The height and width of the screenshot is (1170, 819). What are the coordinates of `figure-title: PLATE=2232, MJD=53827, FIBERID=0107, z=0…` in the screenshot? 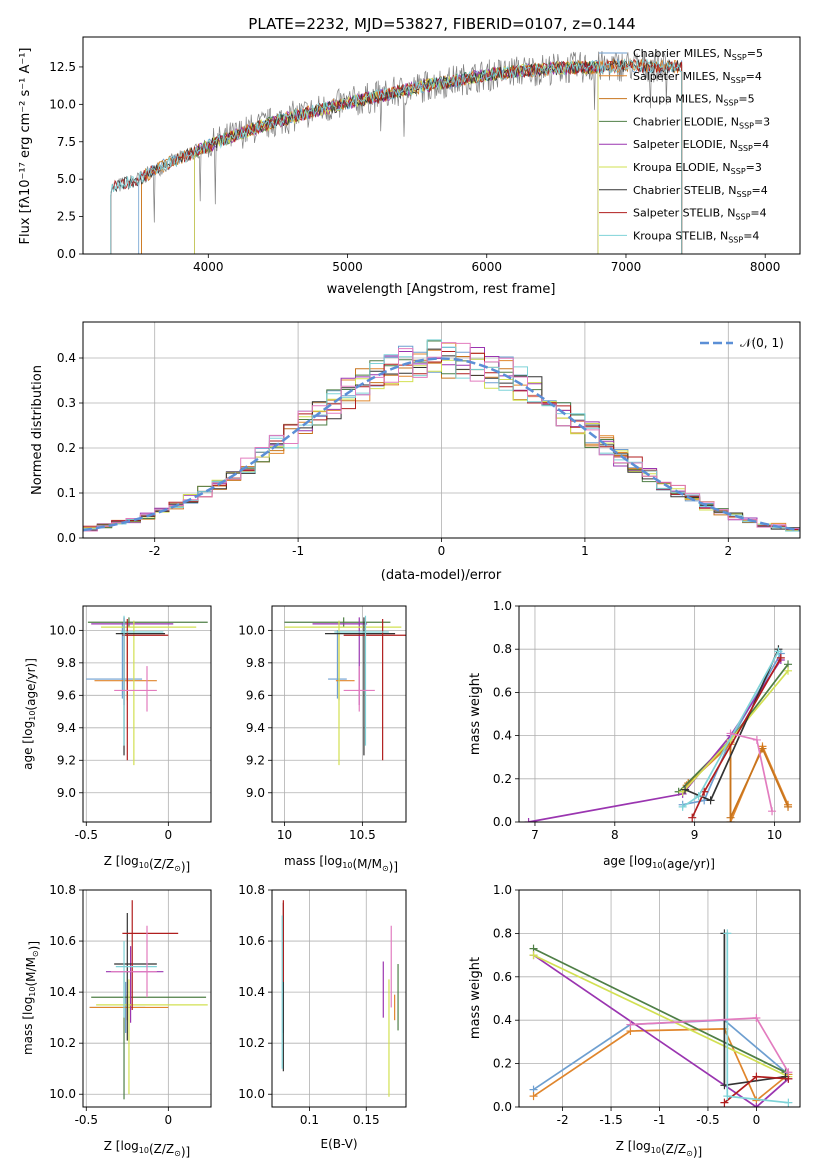 It's located at (441, 24).